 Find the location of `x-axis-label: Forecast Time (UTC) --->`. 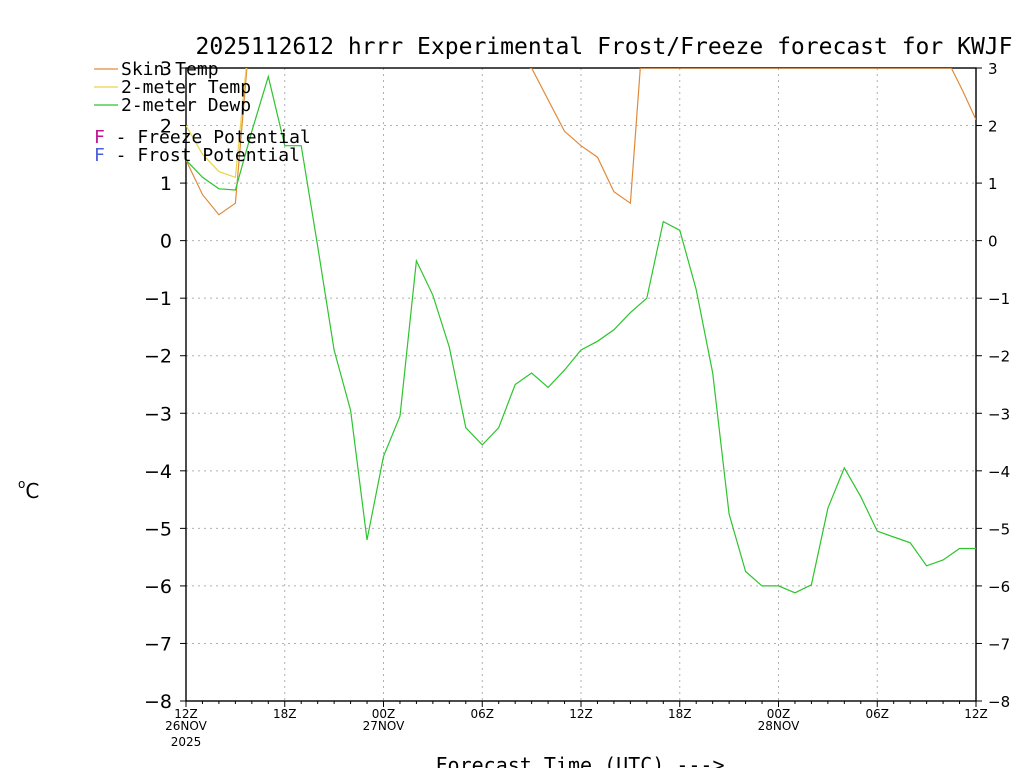

x-axis-label: Forecast Time (UTC) ---> is located at coordinates (580, 760).